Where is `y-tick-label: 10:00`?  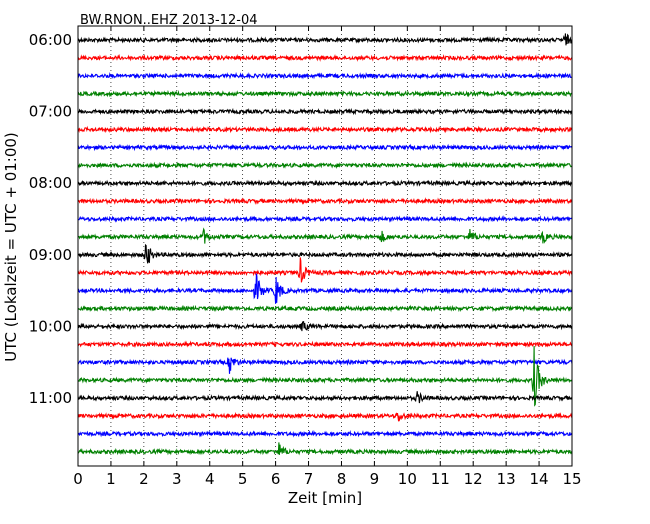 y-tick-label: 10:00 is located at coordinates (50, 326).